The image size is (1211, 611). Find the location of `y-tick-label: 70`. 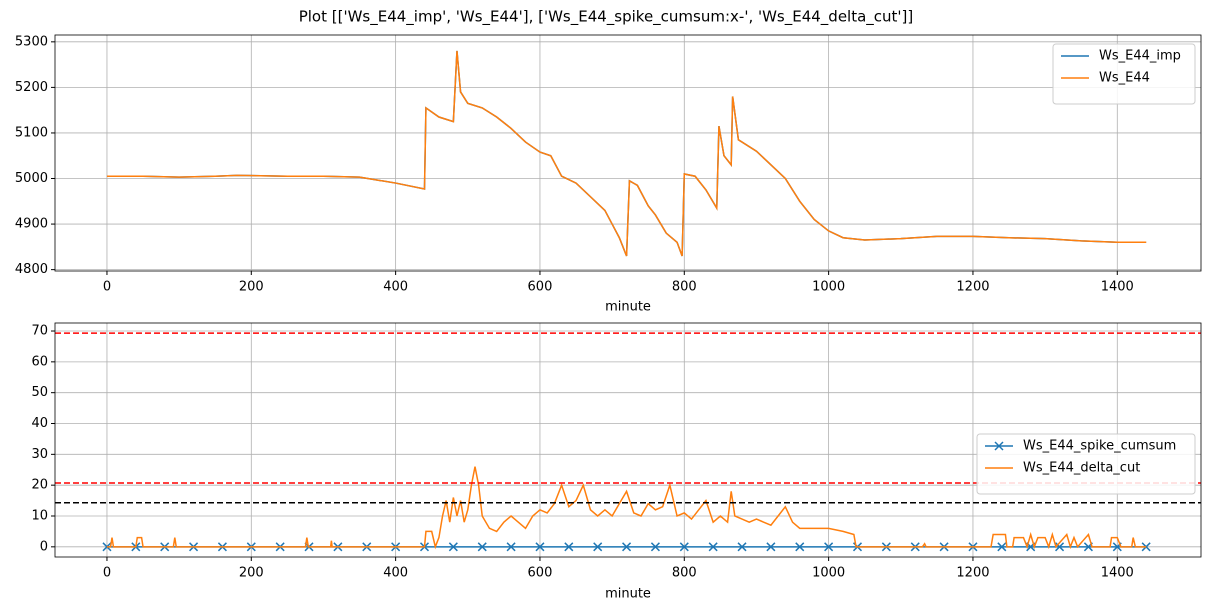

y-tick-label: 70 is located at coordinates (39, 331).